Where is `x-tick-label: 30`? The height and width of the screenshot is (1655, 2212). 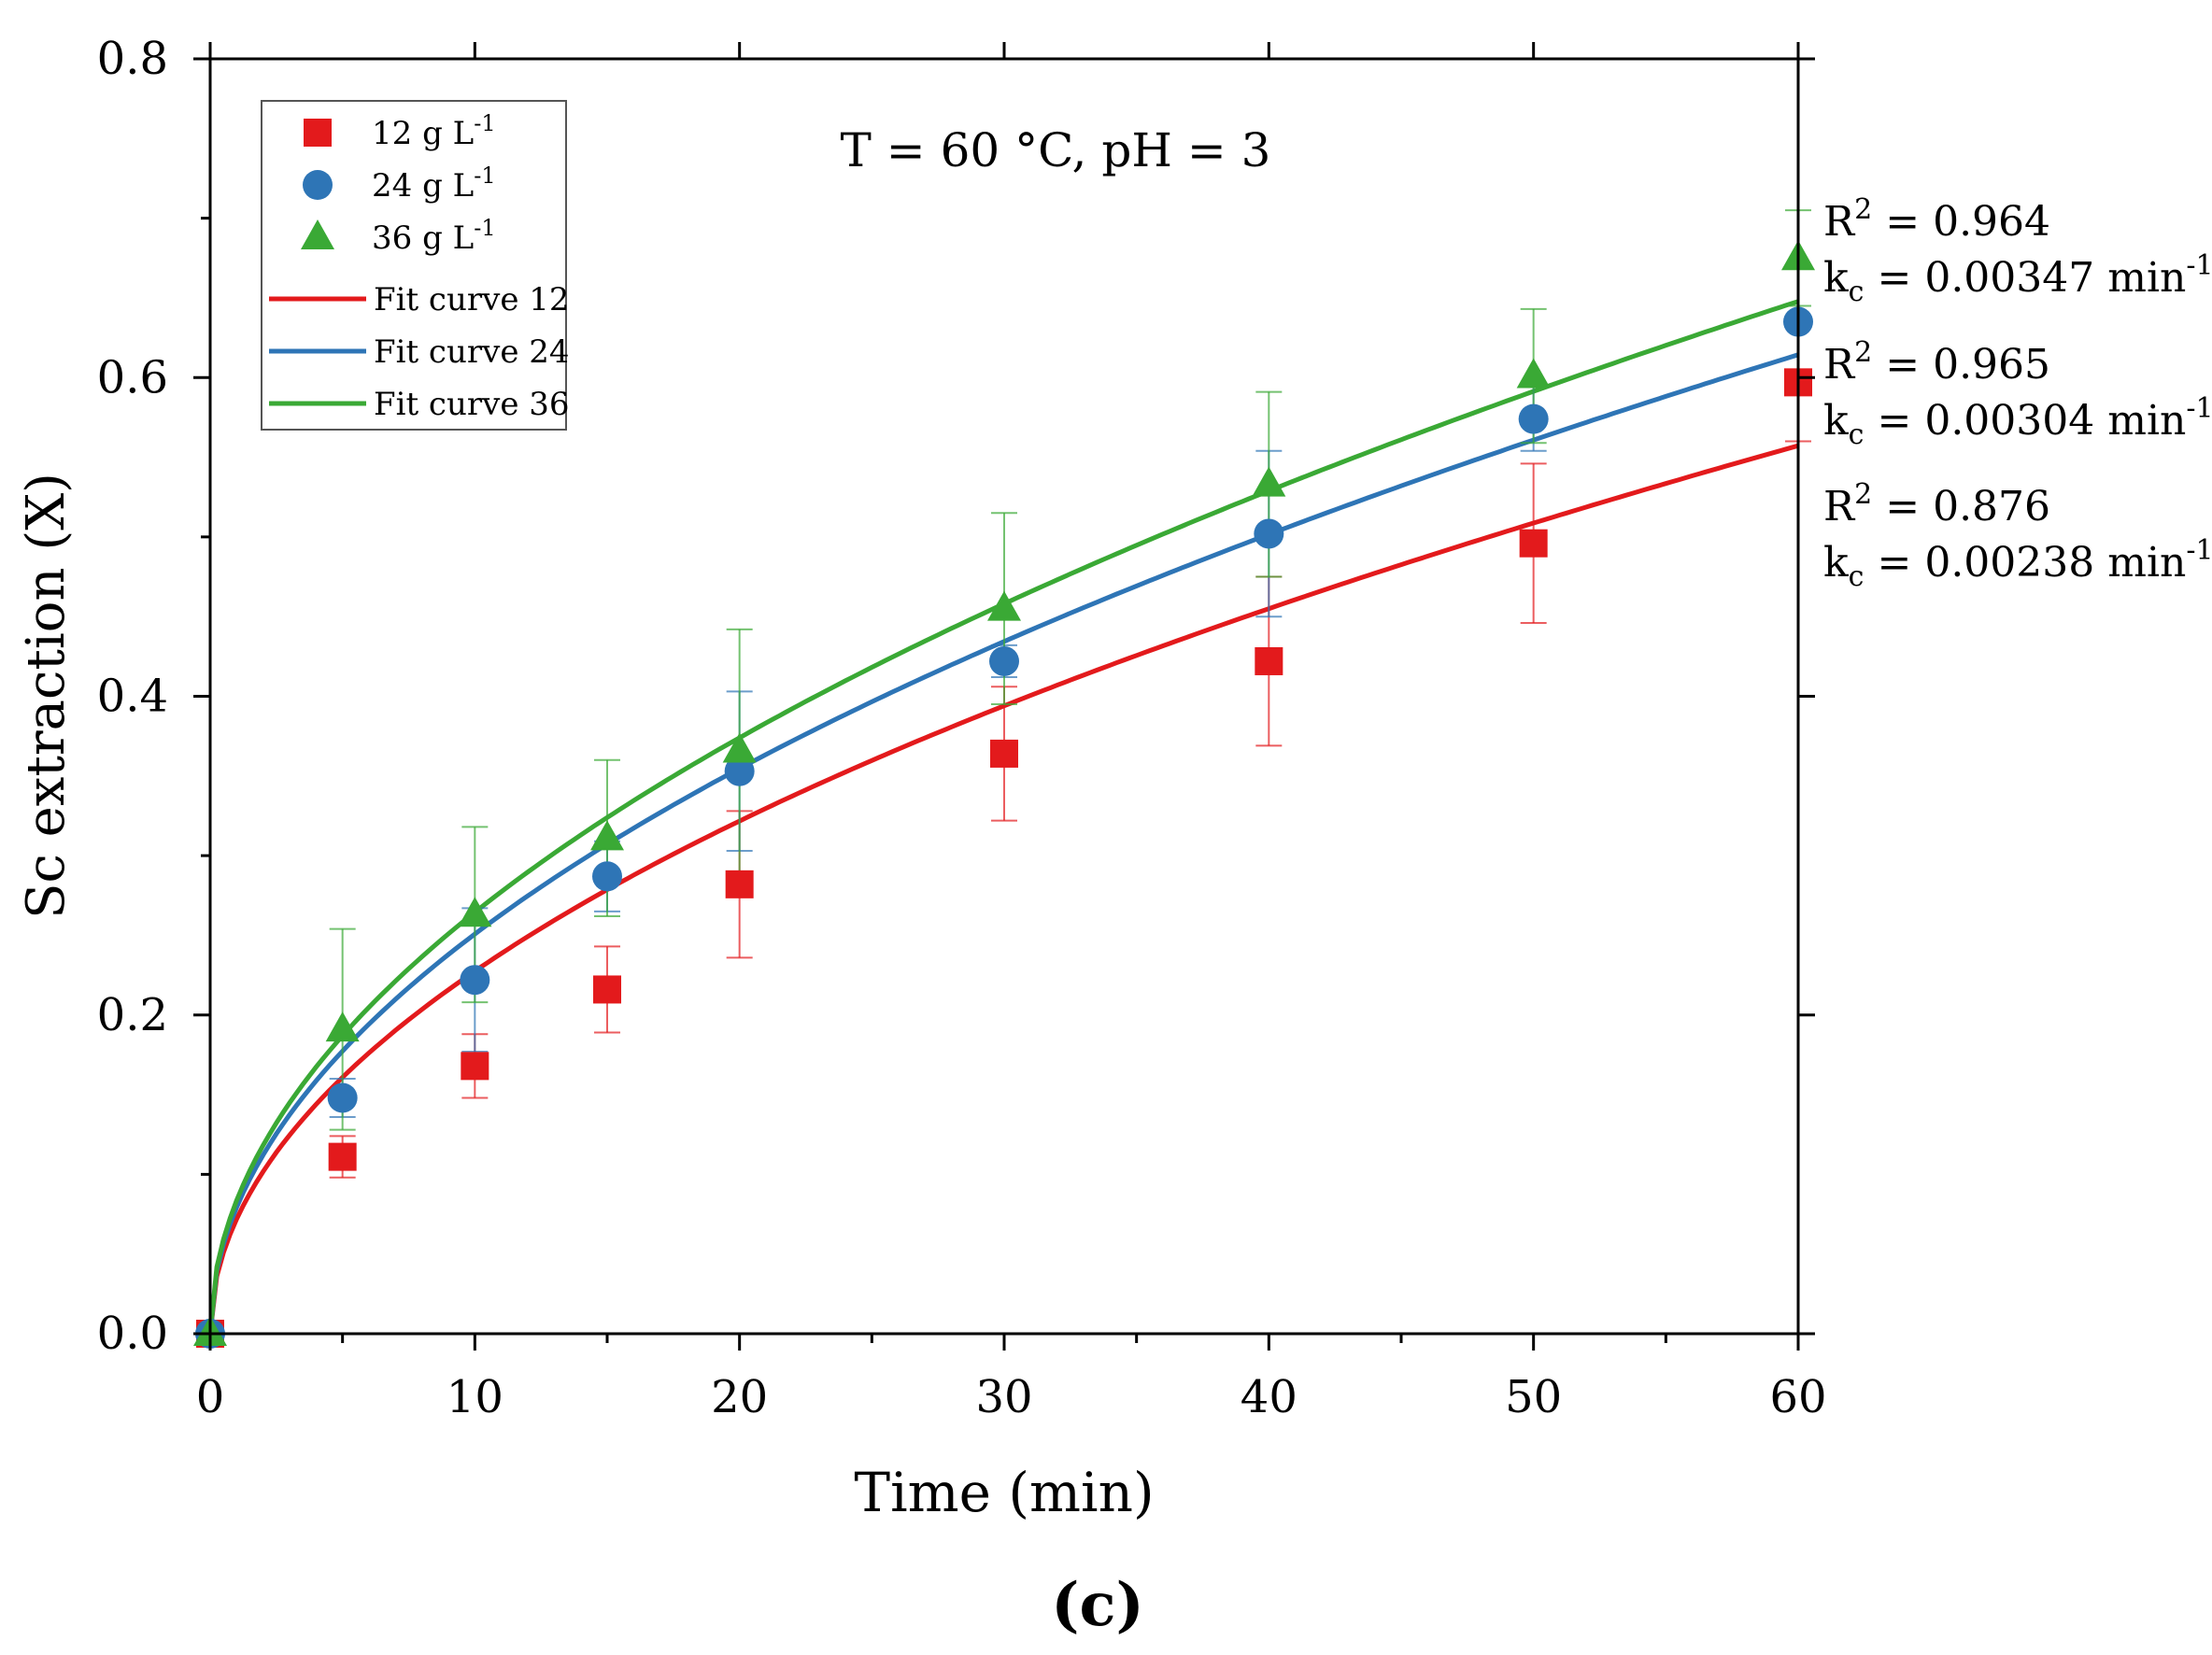 x-tick-label: 30 is located at coordinates (1003, 1397).